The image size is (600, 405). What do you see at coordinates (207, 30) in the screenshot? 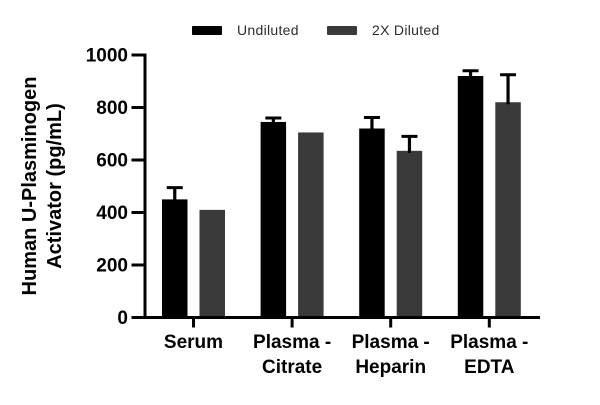
I see `legend-swatch-undiluted` at bounding box center [207, 30].